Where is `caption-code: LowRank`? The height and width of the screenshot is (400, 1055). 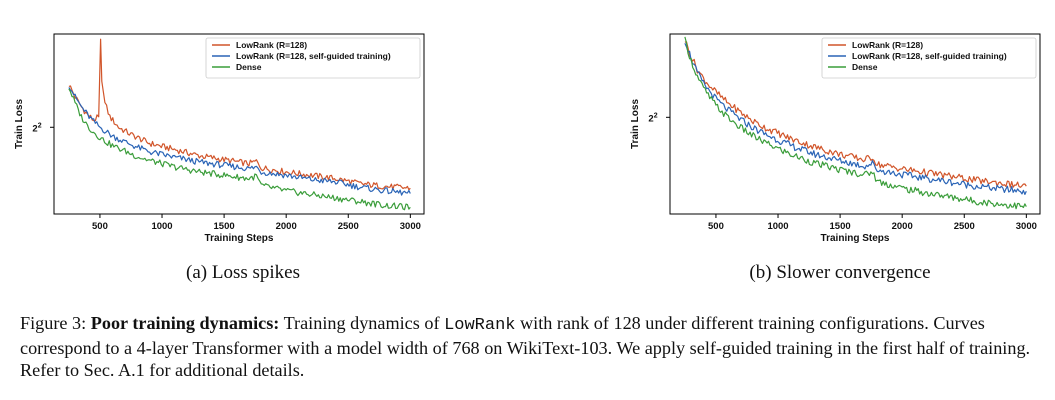
caption-code: LowRank is located at coordinates (480, 325).